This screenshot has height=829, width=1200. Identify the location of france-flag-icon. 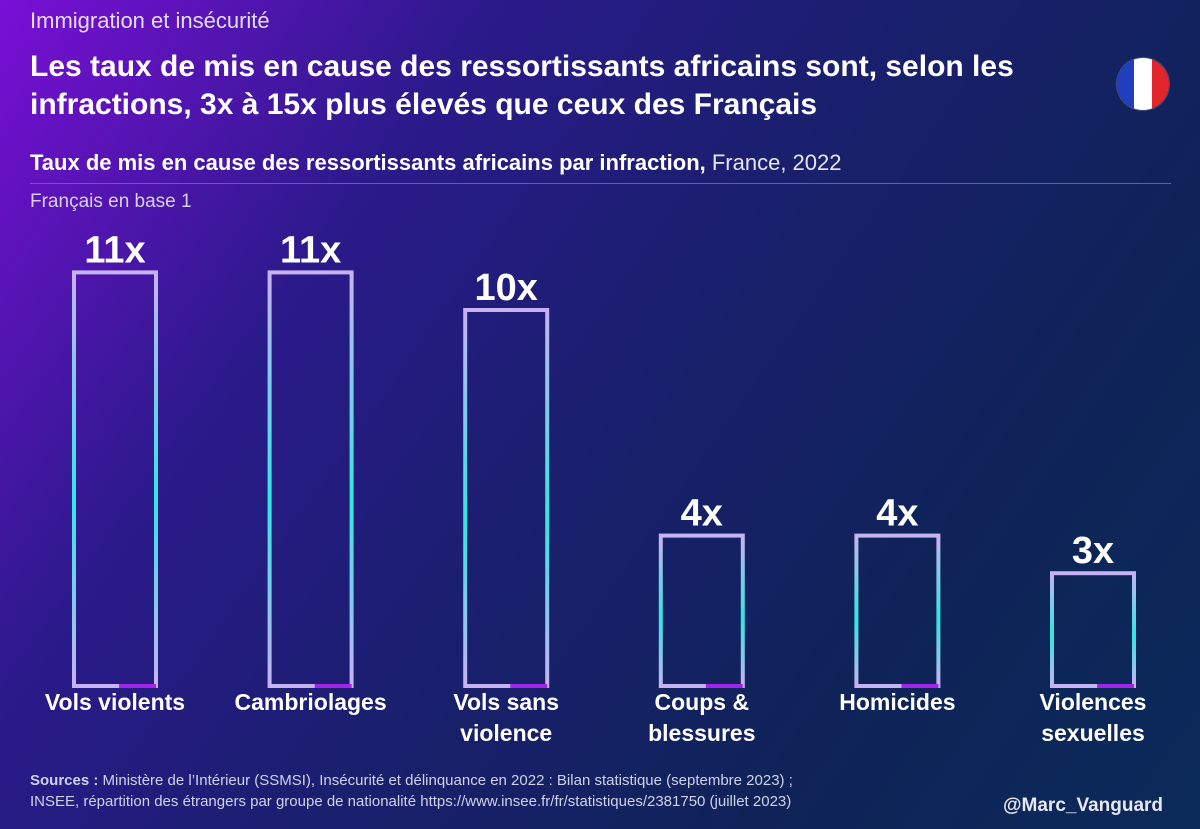
(1143, 84).